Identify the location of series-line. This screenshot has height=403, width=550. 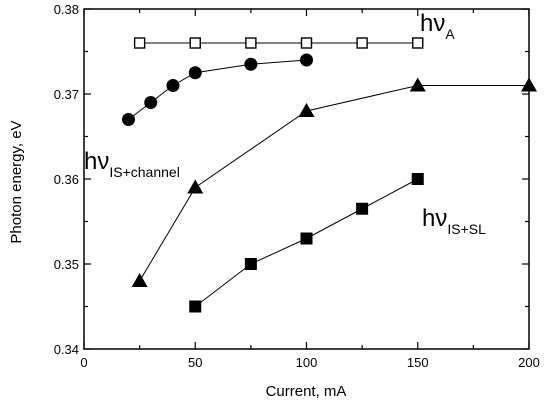
(217, 89).